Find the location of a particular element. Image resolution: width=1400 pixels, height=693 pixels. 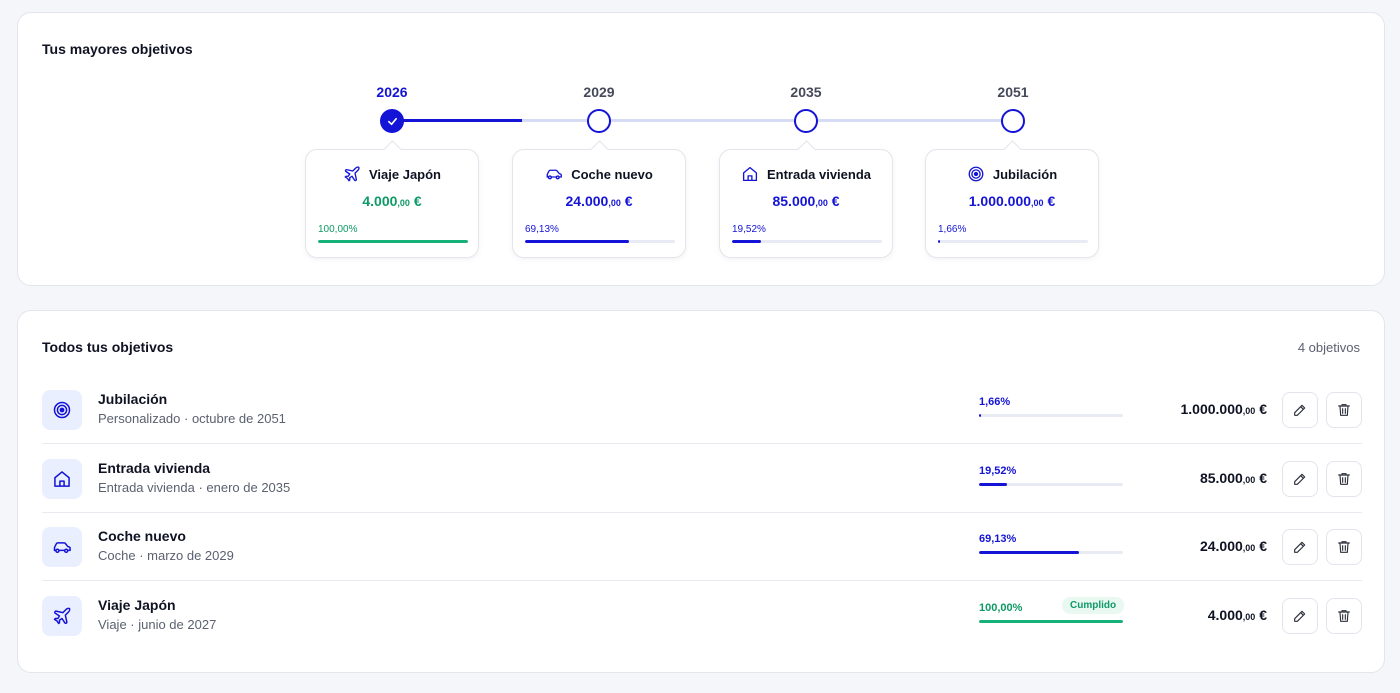

goal-amount: 1.000.000,00 € is located at coordinates (1224, 409).